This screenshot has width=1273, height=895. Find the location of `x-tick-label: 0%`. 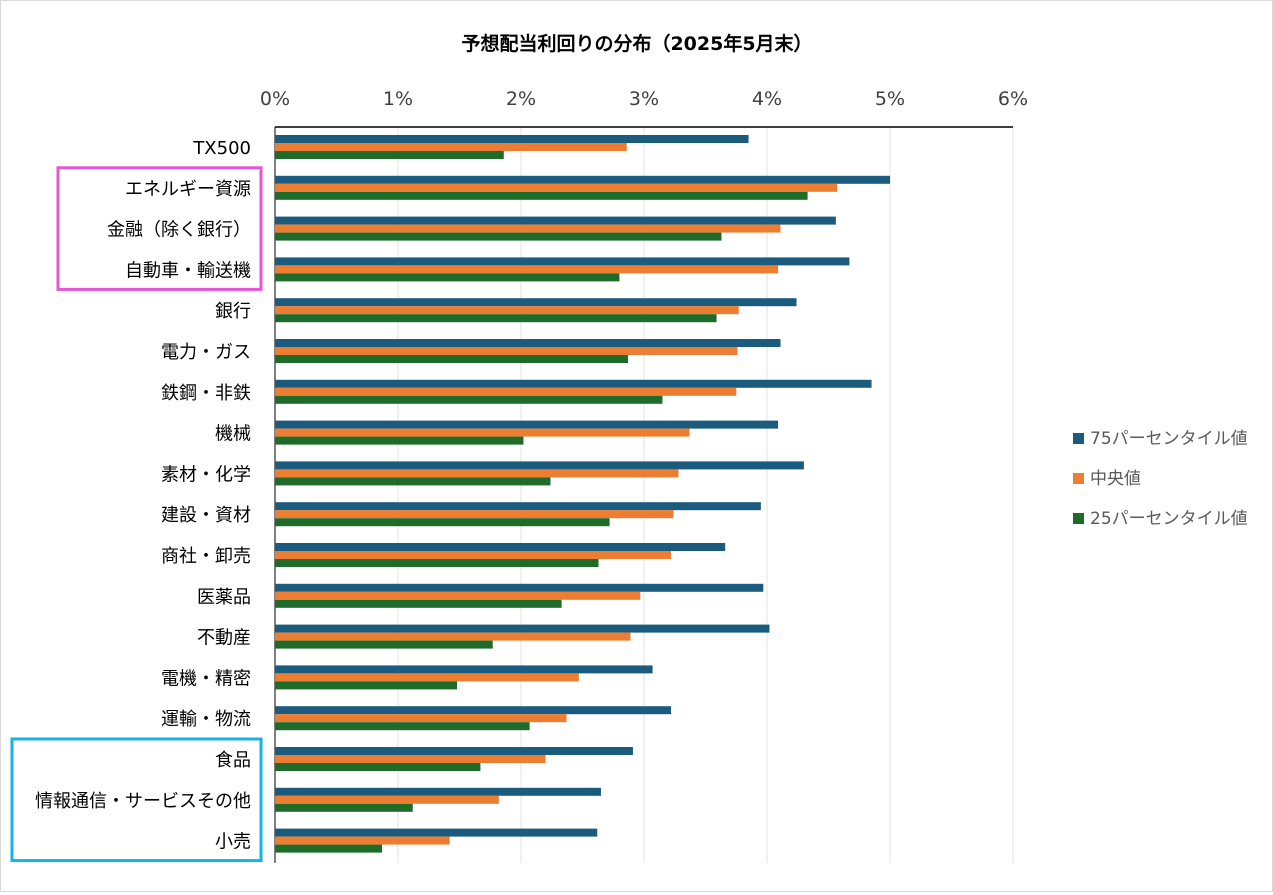

x-tick-label: 0% is located at coordinates (275, 99).